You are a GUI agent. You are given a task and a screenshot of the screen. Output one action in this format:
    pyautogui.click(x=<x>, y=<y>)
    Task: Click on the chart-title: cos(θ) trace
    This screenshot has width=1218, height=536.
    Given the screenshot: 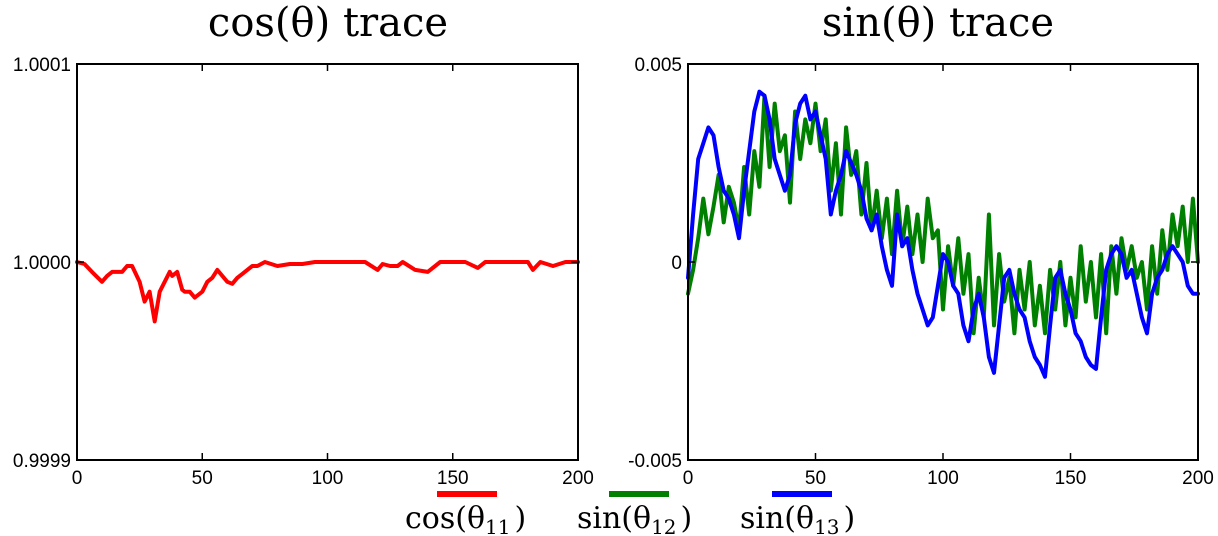 What is the action you would take?
    pyautogui.click(x=328, y=23)
    